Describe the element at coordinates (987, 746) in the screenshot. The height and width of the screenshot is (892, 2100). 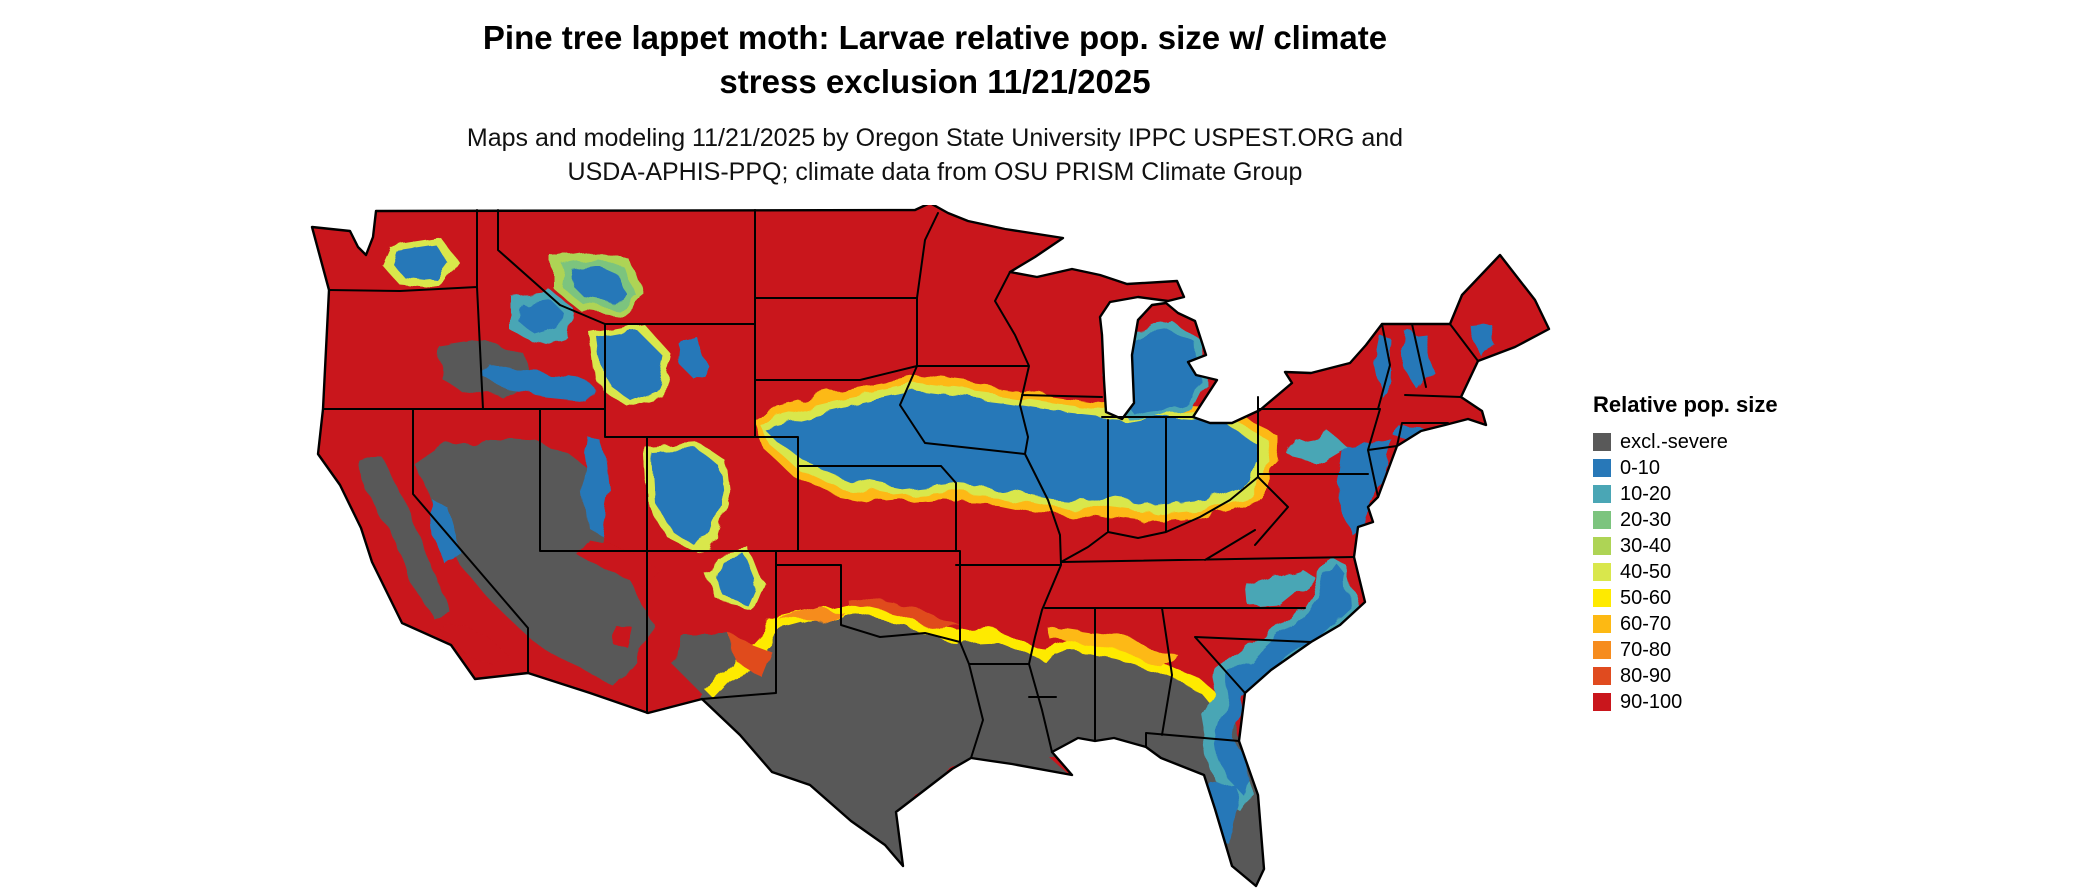
I see `region-excluded-south` at that location.